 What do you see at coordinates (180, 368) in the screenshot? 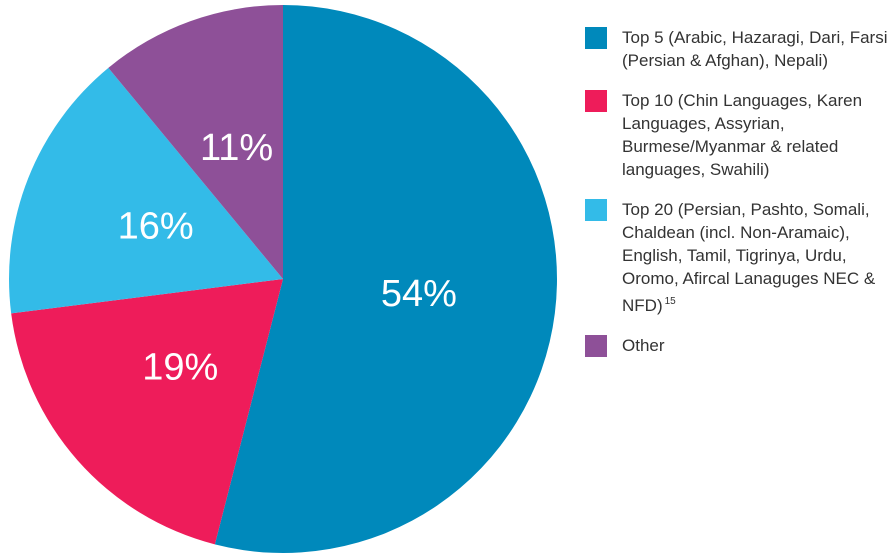
I see `slice-label: 19%` at bounding box center [180, 368].